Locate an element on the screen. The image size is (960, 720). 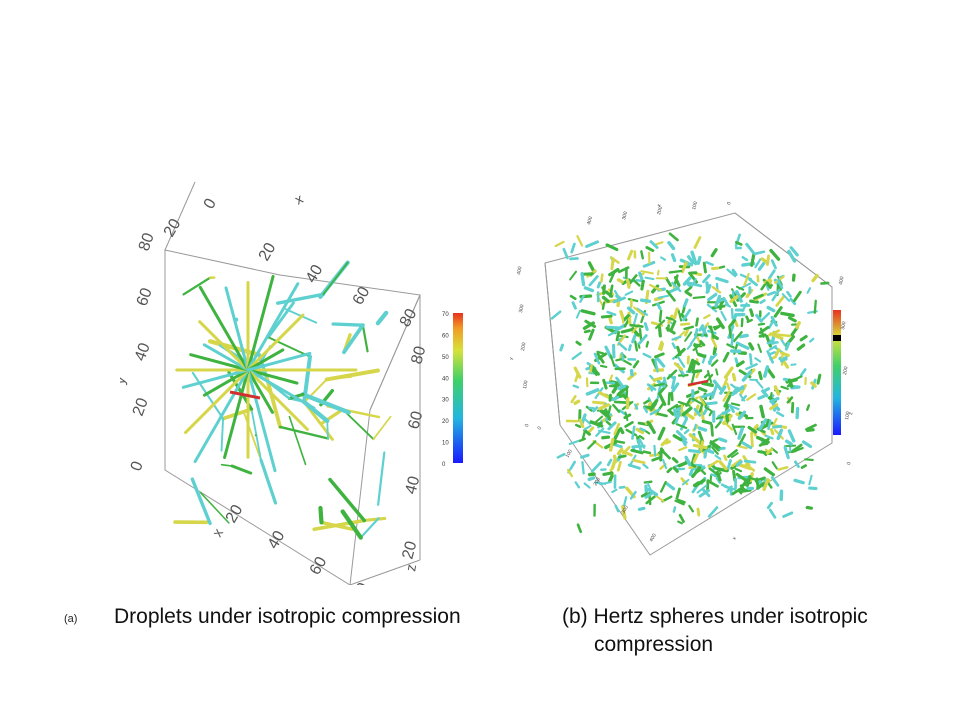
panel-a-y-tick: 80 is located at coordinates (147, 242).